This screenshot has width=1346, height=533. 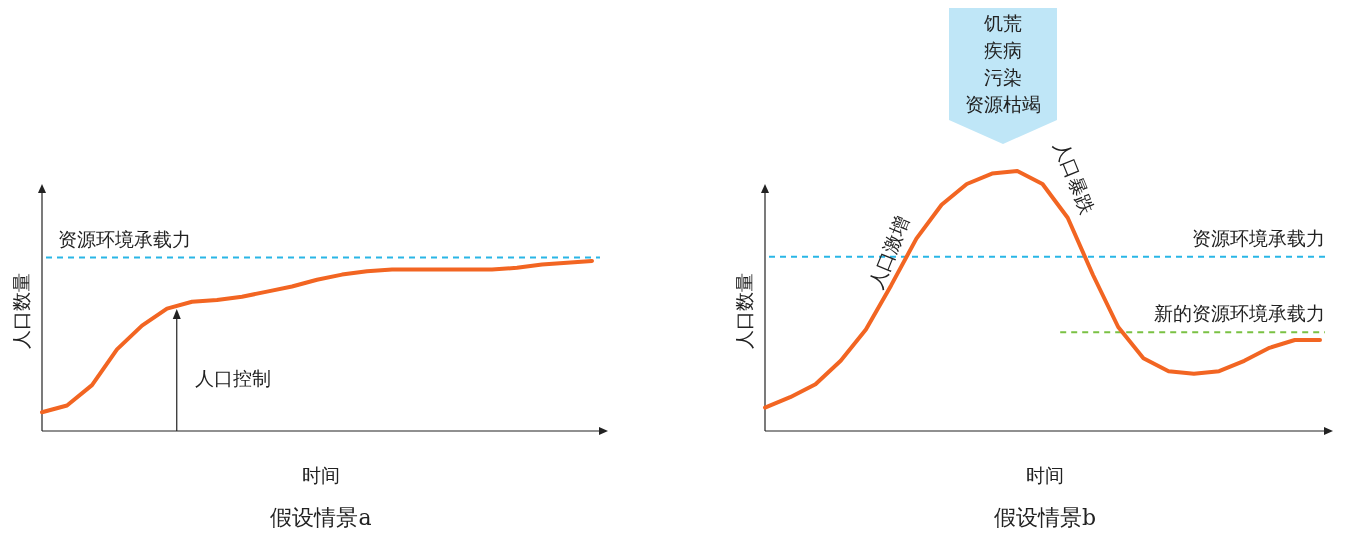 I want to click on text: 资源枯竭, so click(x=1003, y=104).